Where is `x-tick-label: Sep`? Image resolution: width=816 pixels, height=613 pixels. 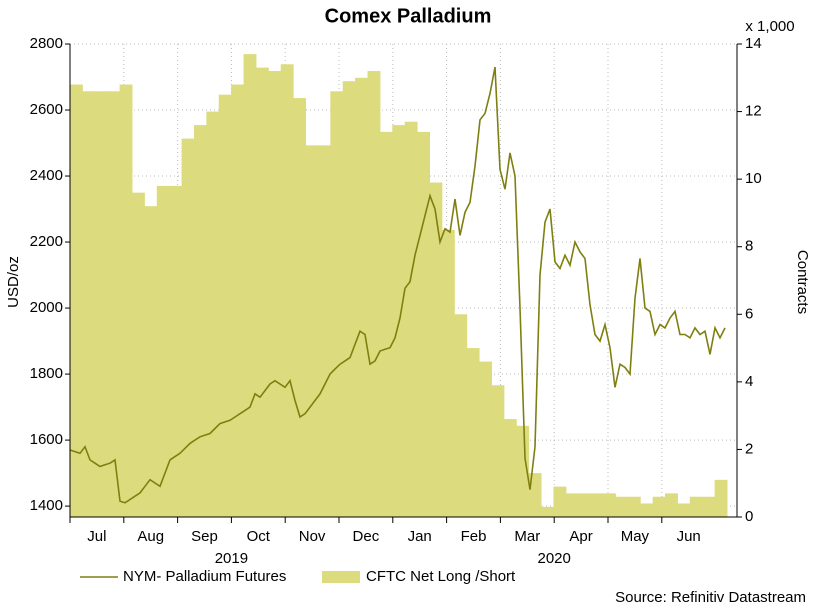
x-tick-label: Sep is located at coordinates (204, 536).